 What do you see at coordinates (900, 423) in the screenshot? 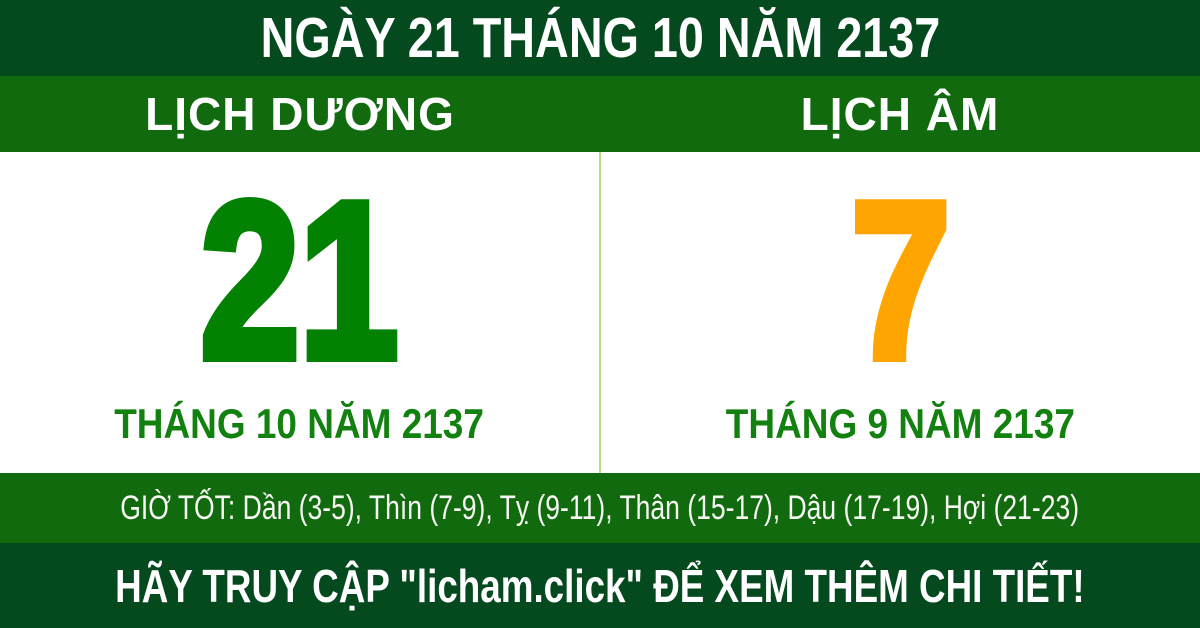
I see `lunar-month-year-label: THÁNG 9 NĂM 2137` at bounding box center [900, 423].